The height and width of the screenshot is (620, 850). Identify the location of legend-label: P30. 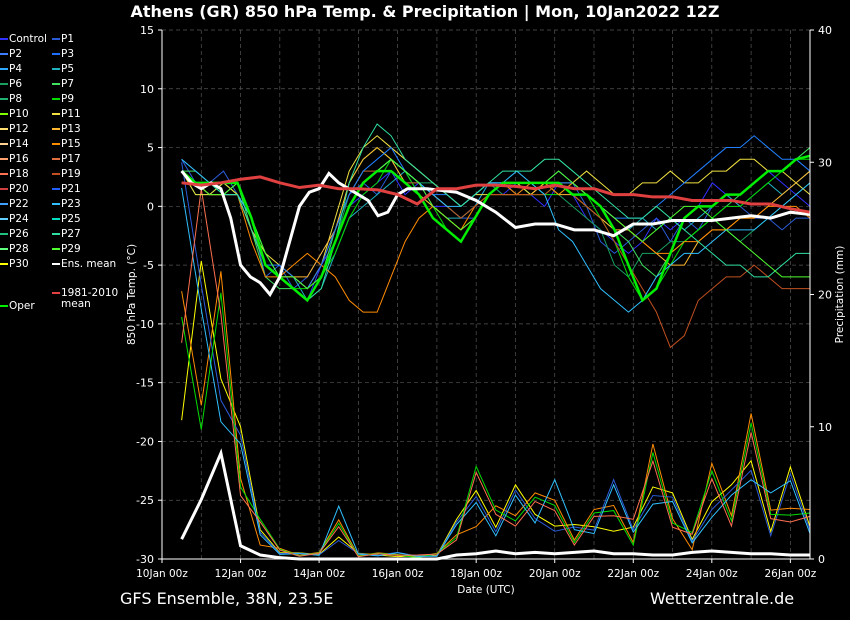
(19, 264).